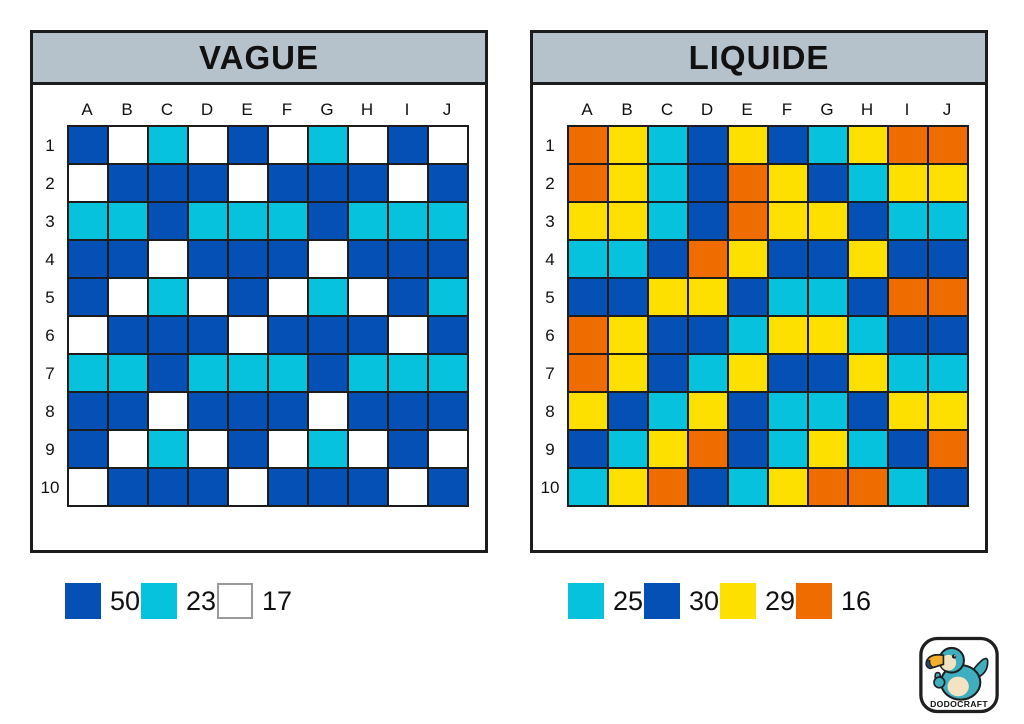  What do you see at coordinates (668, 373) in the screenshot?
I see `grid-cell-C7` at bounding box center [668, 373].